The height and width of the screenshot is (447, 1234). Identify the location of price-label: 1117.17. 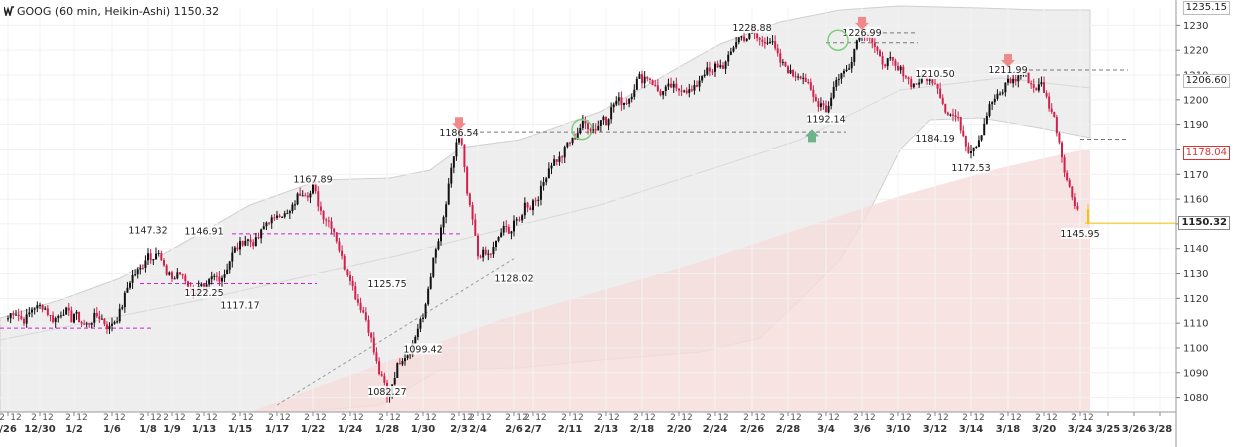
(239, 305).